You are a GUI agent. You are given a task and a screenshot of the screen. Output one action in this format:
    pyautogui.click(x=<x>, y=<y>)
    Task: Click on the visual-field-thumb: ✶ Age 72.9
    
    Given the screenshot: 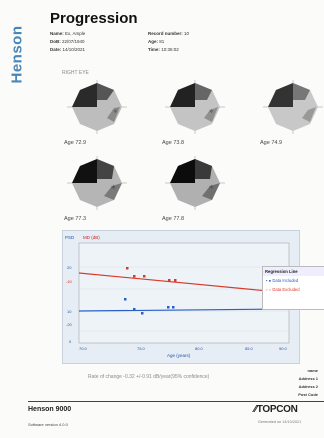 What is the action you would take?
    pyautogui.click(x=97, y=112)
    